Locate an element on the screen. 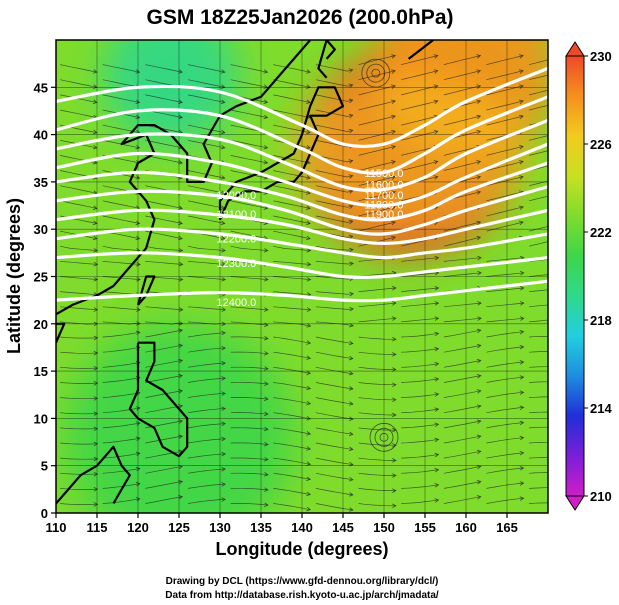 This screenshot has height=605, width=619. contour-11700.0 is located at coordinates (302, 155).